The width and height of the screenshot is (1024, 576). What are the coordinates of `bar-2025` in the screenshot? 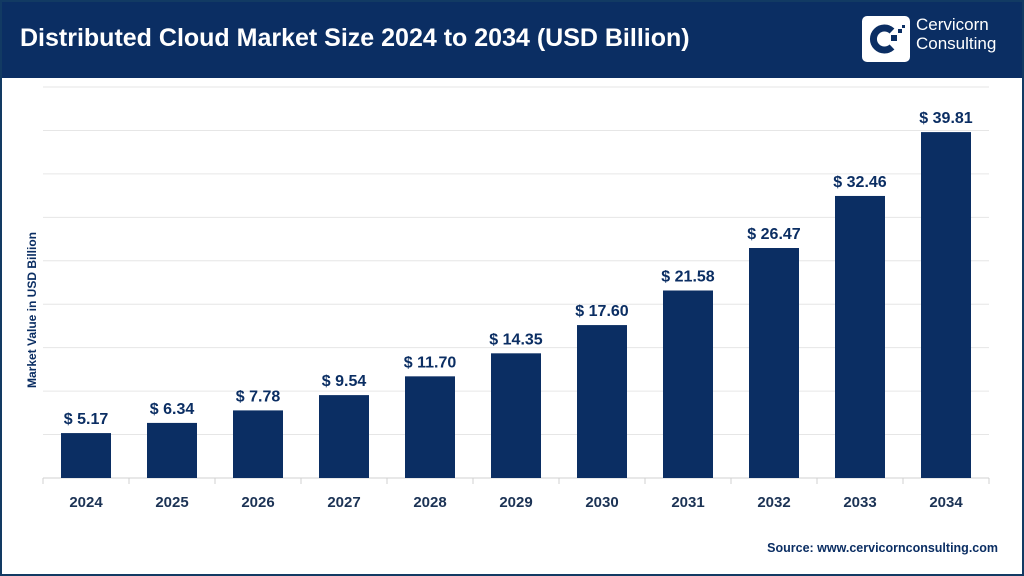 It's located at (172, 450).